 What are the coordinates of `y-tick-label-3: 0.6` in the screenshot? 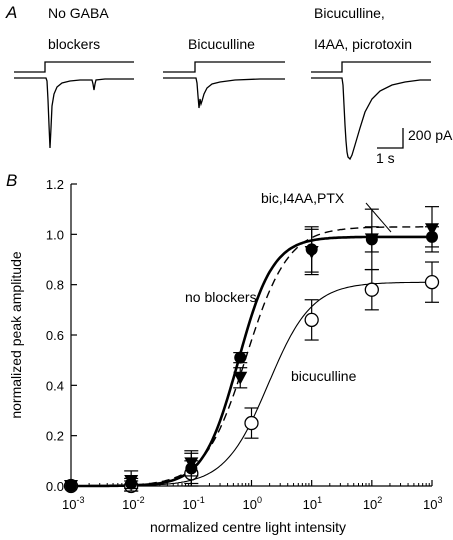 It's located at (55, 335).